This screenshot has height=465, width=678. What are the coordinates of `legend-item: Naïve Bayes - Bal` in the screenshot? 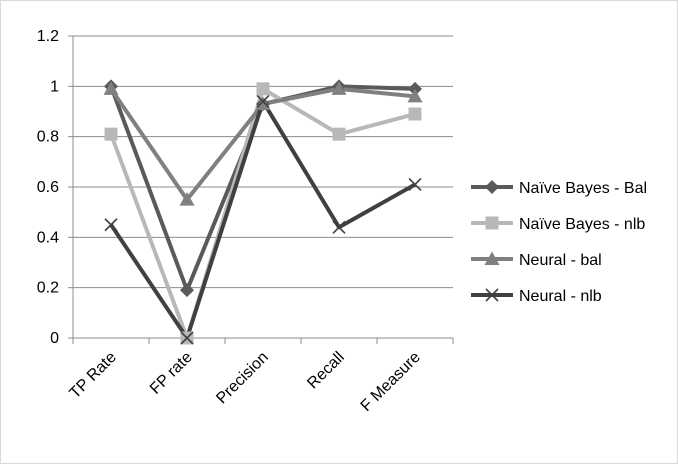 It's located at (559, 188).